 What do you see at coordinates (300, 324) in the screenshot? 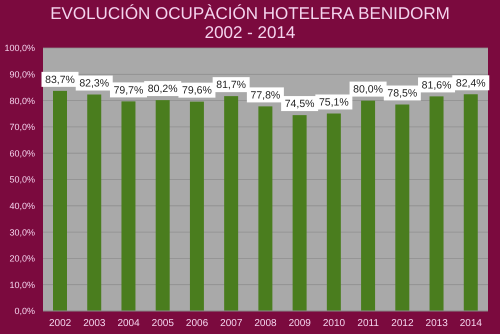
I see `x-tick-label: 2009` at bounding box center [300, 324].